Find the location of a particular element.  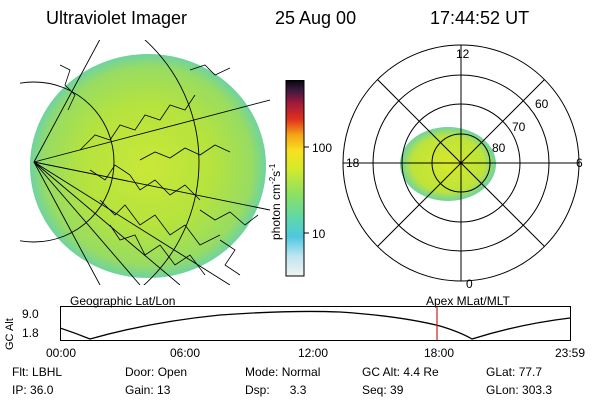

info-flt: Flt: LBHL is located at coordinates (37, 372).